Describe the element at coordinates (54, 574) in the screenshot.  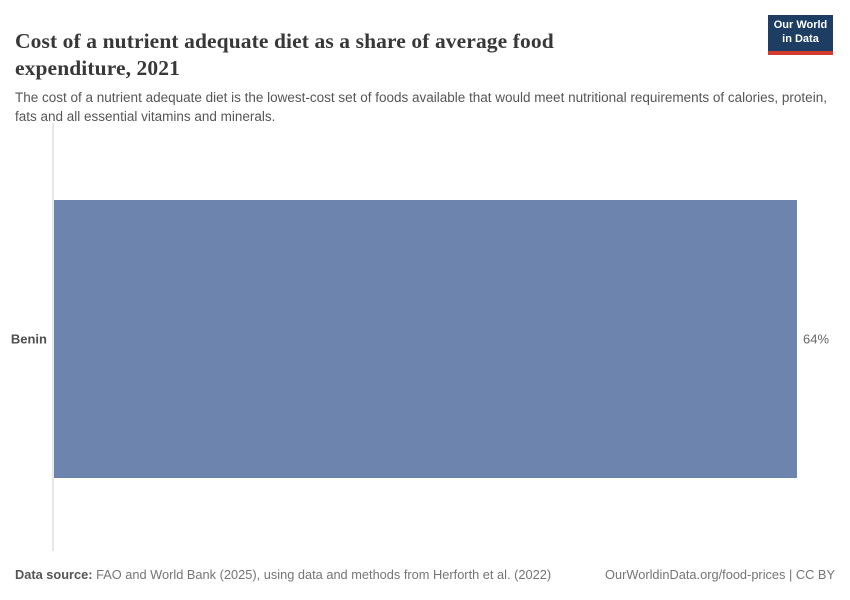
I see `data-source-label: Data source:` at that location.